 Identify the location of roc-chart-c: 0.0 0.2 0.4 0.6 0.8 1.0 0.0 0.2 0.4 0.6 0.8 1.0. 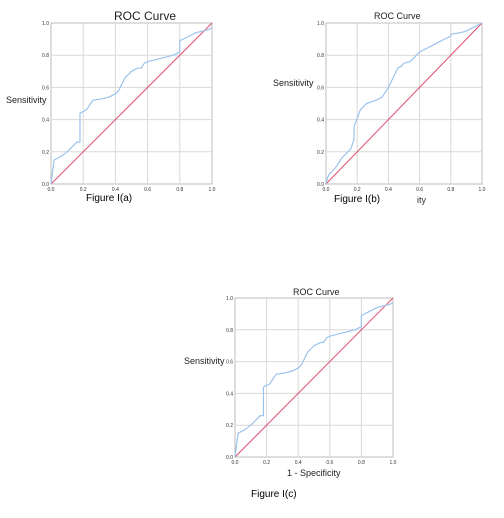
(311, 381).